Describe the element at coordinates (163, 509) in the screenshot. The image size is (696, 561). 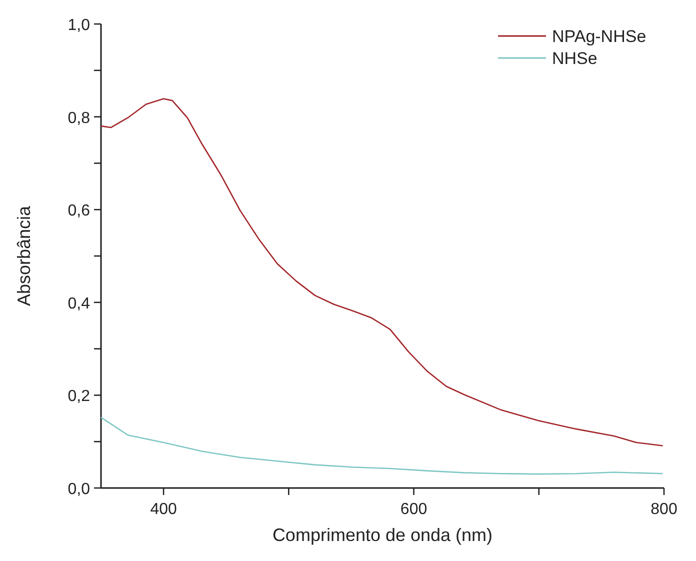
I see `x-tick-label: 400` at that location.